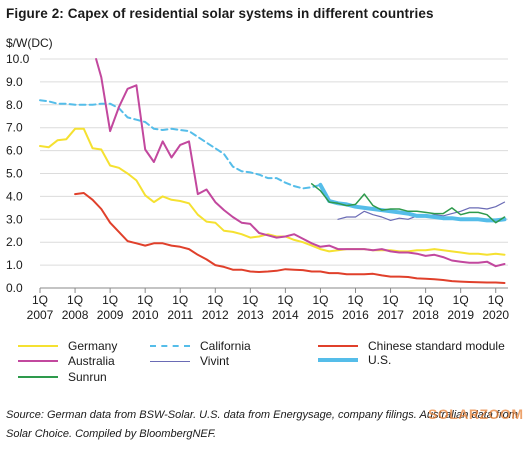  What do you see at coordinates (250, 315) in the screenshot?
I see `x-tick-label-year: 2013` at bounding box center [250, 315].